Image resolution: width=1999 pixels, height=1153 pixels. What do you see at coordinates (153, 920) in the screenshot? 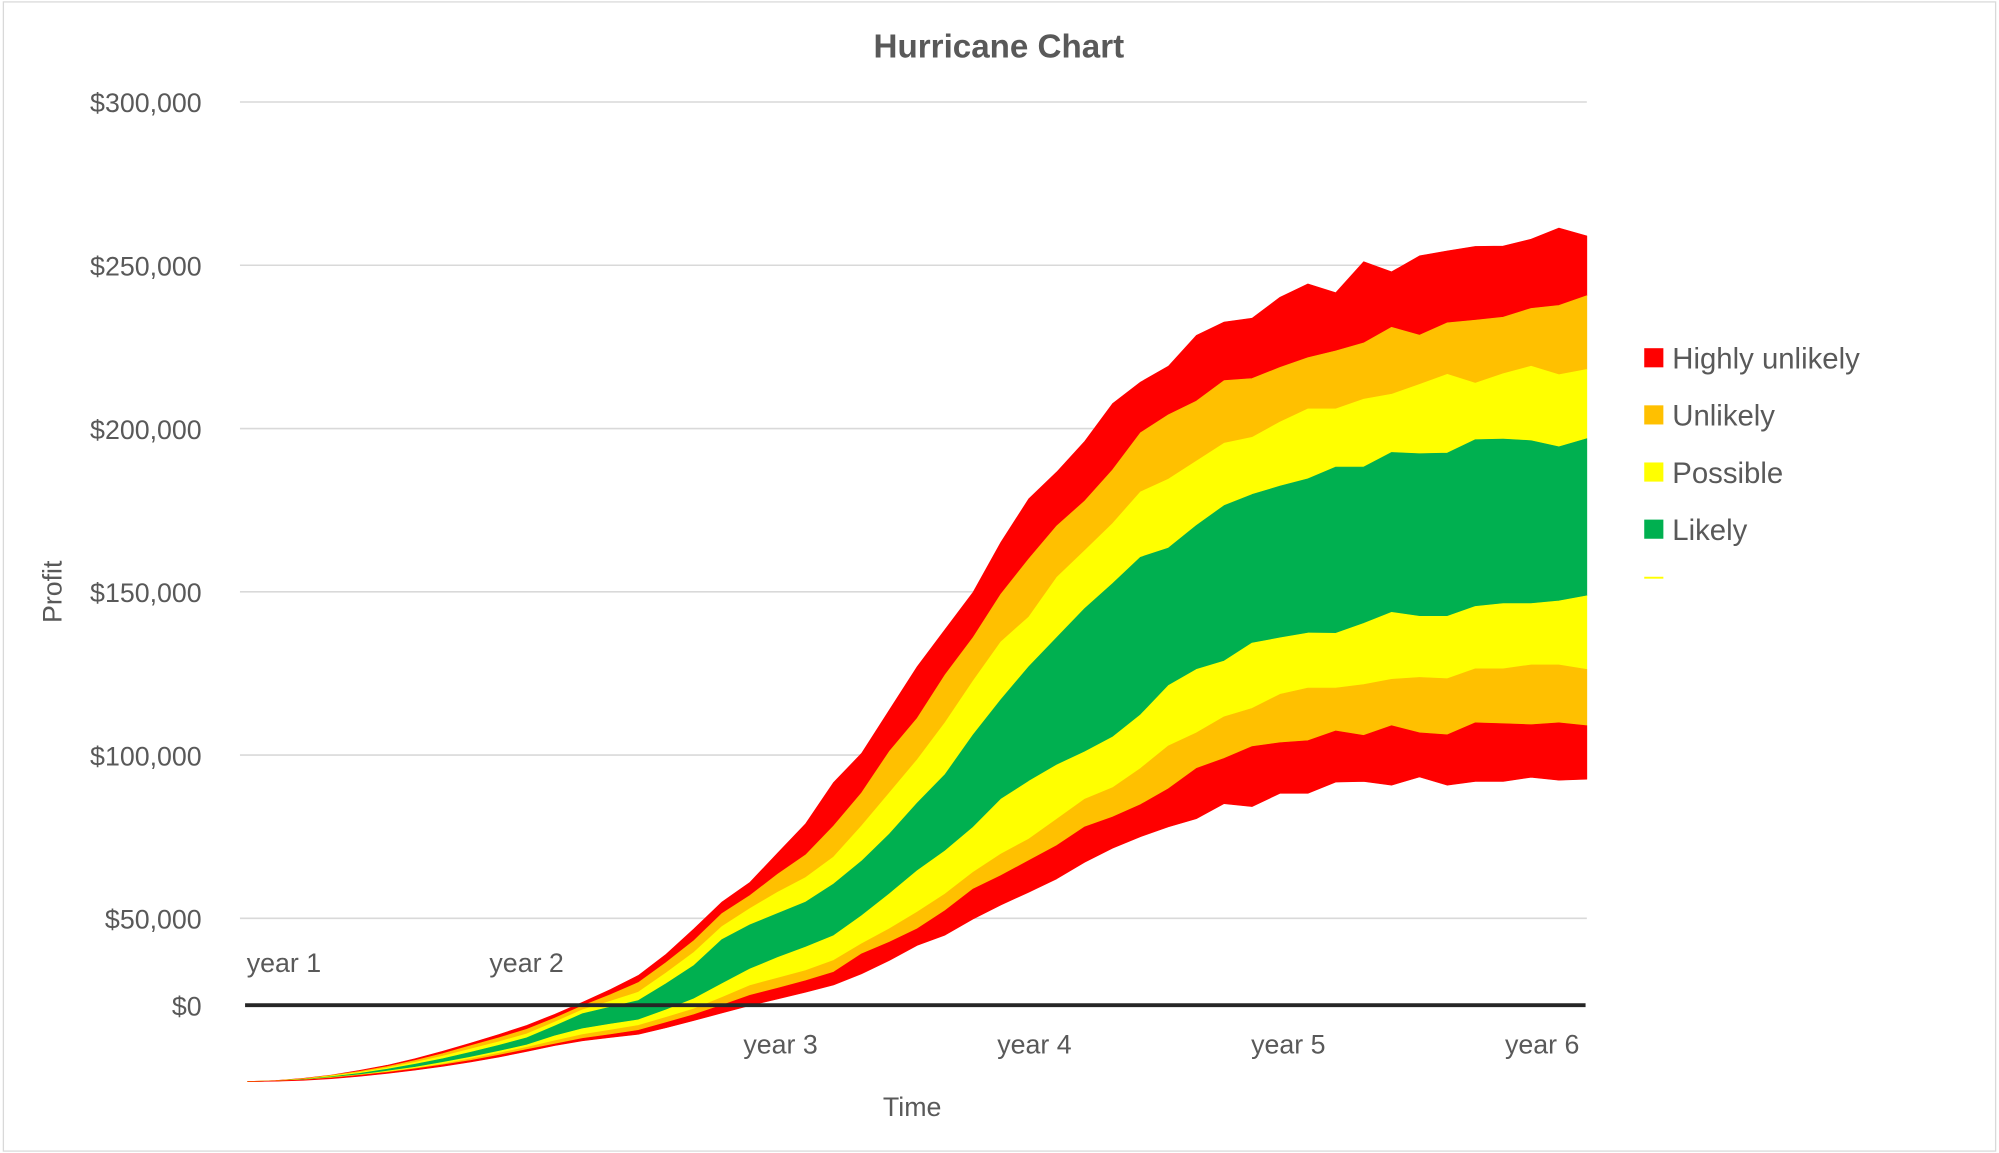
I see `y-tick-label: $50,000` at bounding box center [153, 920].